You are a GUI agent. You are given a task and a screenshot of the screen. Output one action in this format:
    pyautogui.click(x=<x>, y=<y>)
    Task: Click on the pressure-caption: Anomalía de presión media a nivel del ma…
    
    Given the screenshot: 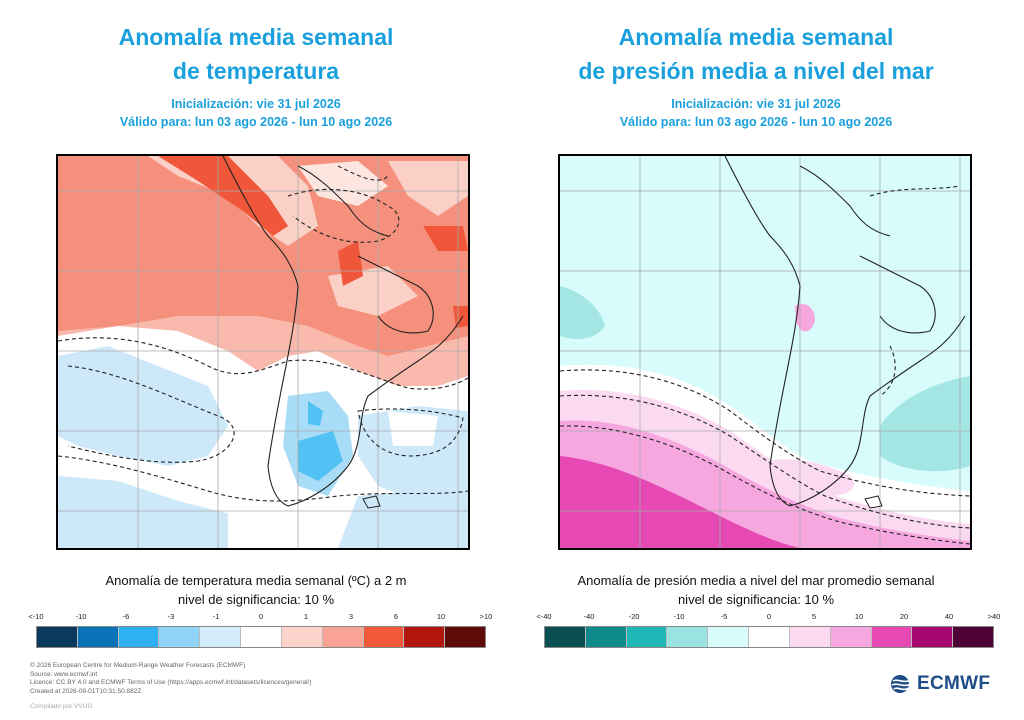 What is the action you would take?
    pyautogui.click(x=756, y=590)
    